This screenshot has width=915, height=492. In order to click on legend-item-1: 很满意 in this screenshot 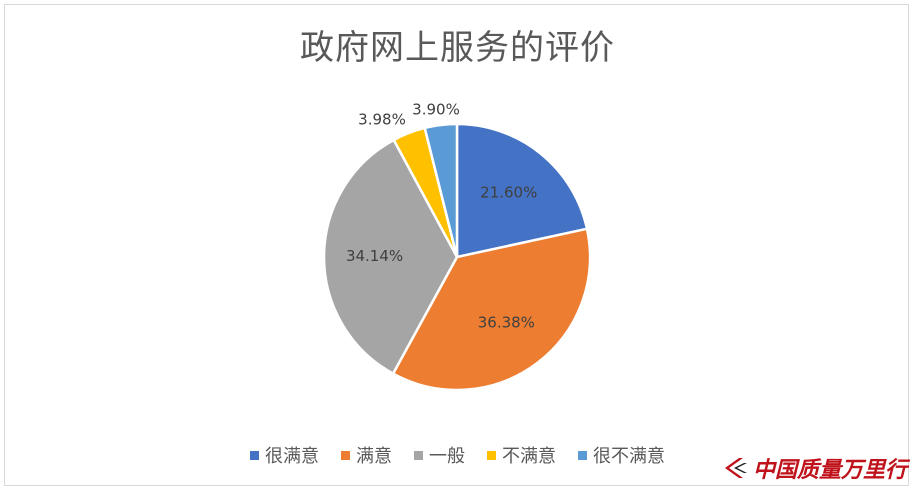, I will do `click(284, 455)`.